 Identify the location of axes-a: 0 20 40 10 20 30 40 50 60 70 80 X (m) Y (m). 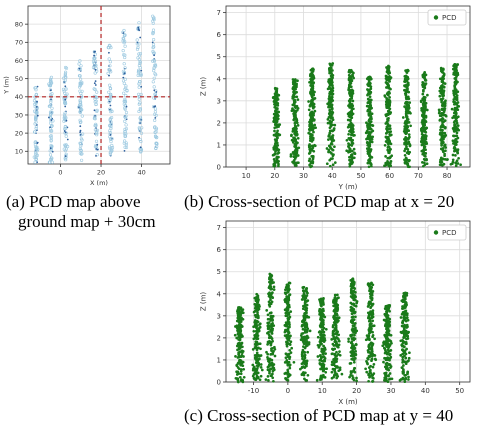
(87, 96).